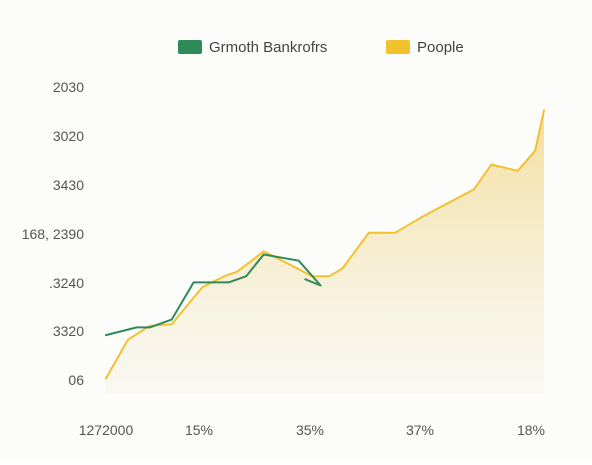 The width and height of the screenshot is (592, 465). I want to click on x-axis: 1272000 15% 35% 37% 18%, so click(312, 430).